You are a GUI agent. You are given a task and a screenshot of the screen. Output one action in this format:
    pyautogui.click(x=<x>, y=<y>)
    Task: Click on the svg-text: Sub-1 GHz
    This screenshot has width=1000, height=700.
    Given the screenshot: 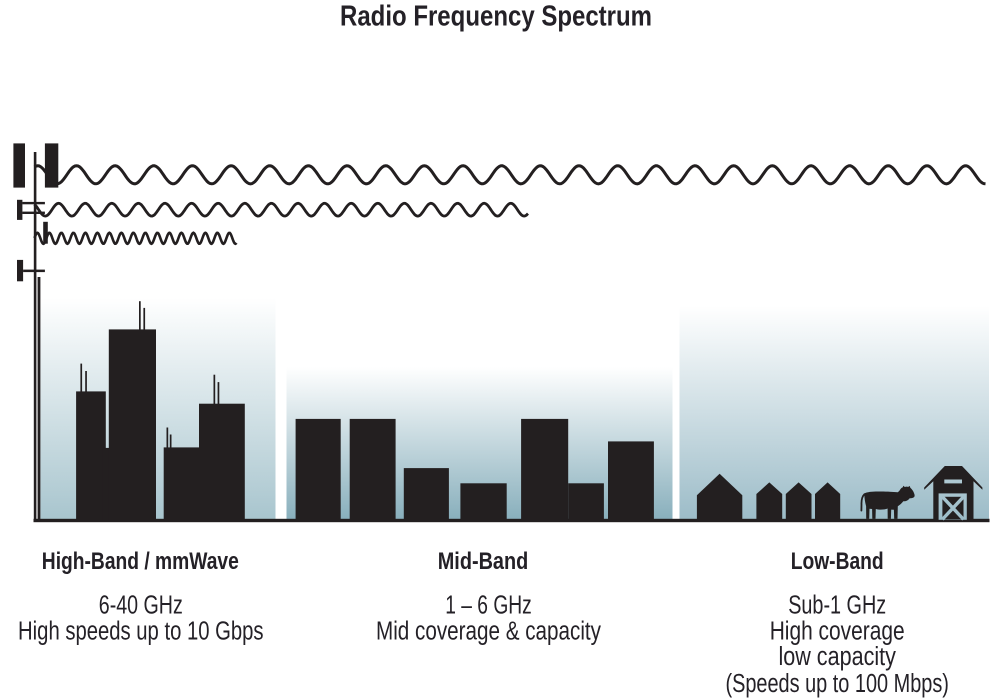 What is the action you would take?
    pyautogui.click(x=837, y=606)
    